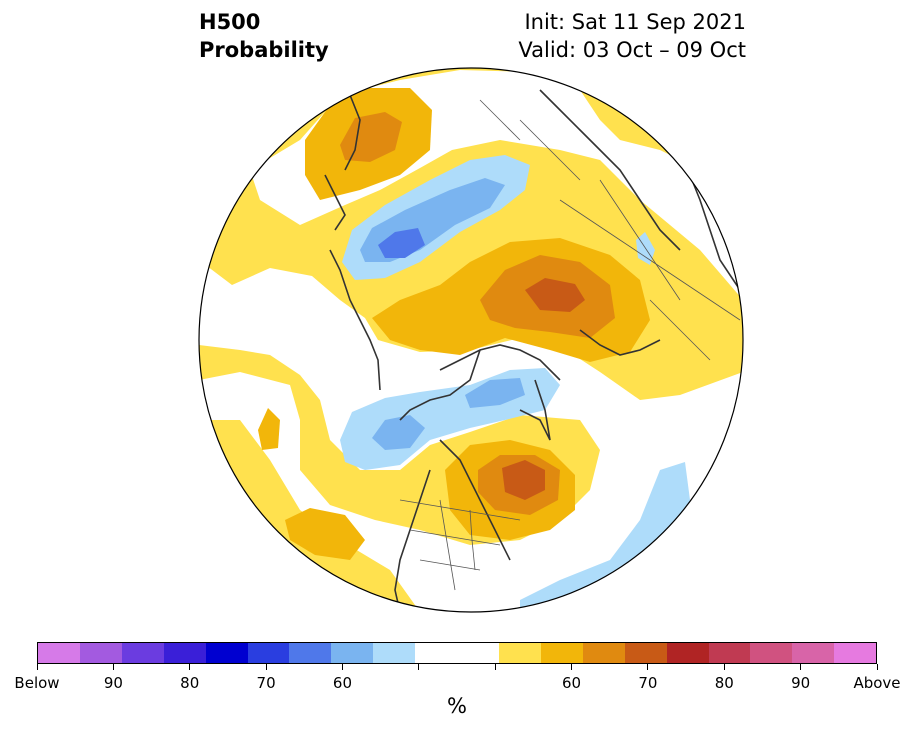 Image resolution: width=915 pixels, height=732 pixels. Describe the element at coordinates (264, 50) in the screenshot. I see `title-product: Probability` at that location.